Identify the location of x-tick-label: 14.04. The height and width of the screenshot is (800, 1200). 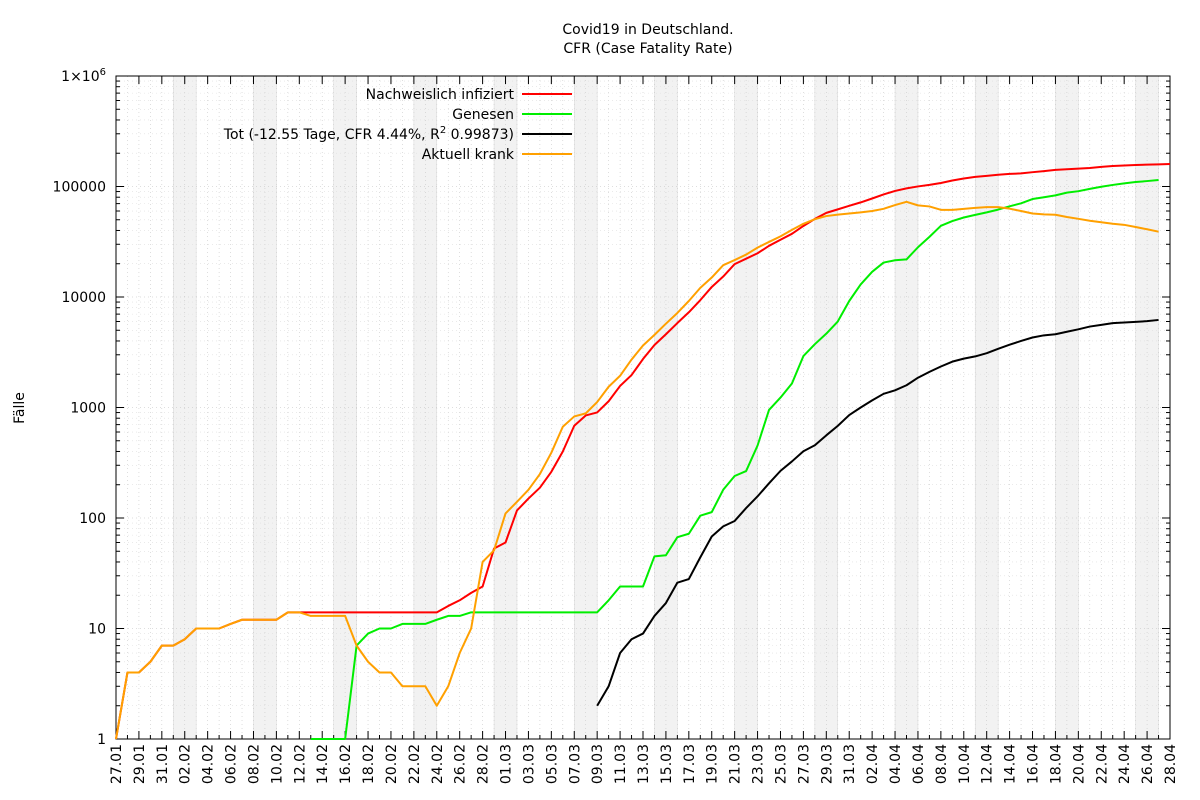
(1011, 764).